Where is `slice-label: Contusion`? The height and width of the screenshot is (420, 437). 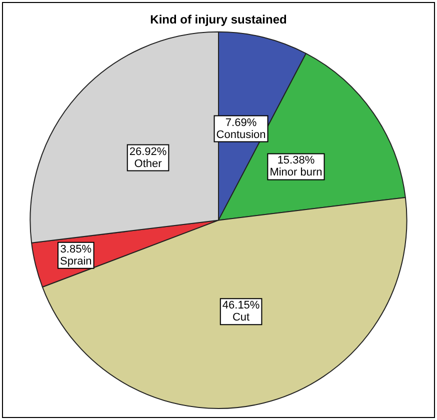
slice-label: Contusion is located at coordinates (241, 134).